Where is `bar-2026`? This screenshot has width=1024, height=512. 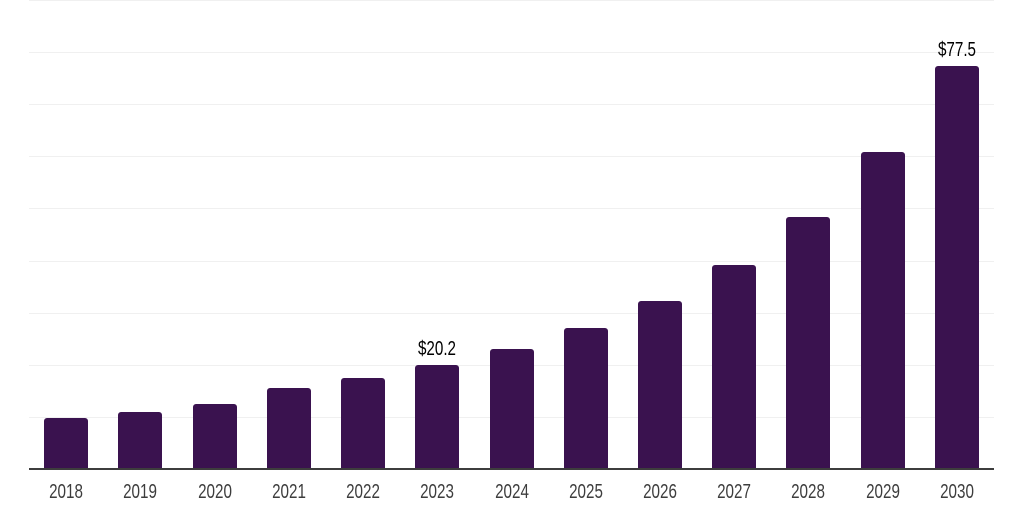
bar-2026 is located at coordinates (659, 385).